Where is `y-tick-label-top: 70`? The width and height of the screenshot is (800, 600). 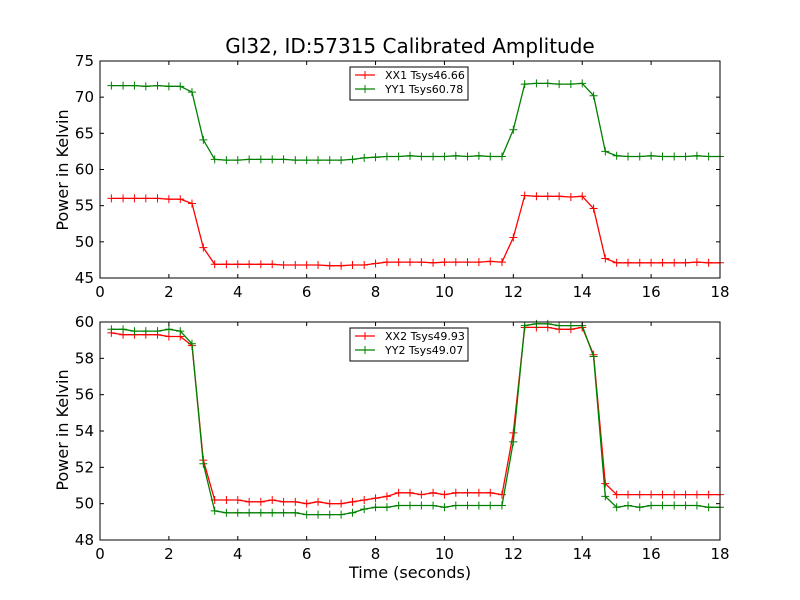
y-tick-label-top: 70 is located at coordinates (84, 97).